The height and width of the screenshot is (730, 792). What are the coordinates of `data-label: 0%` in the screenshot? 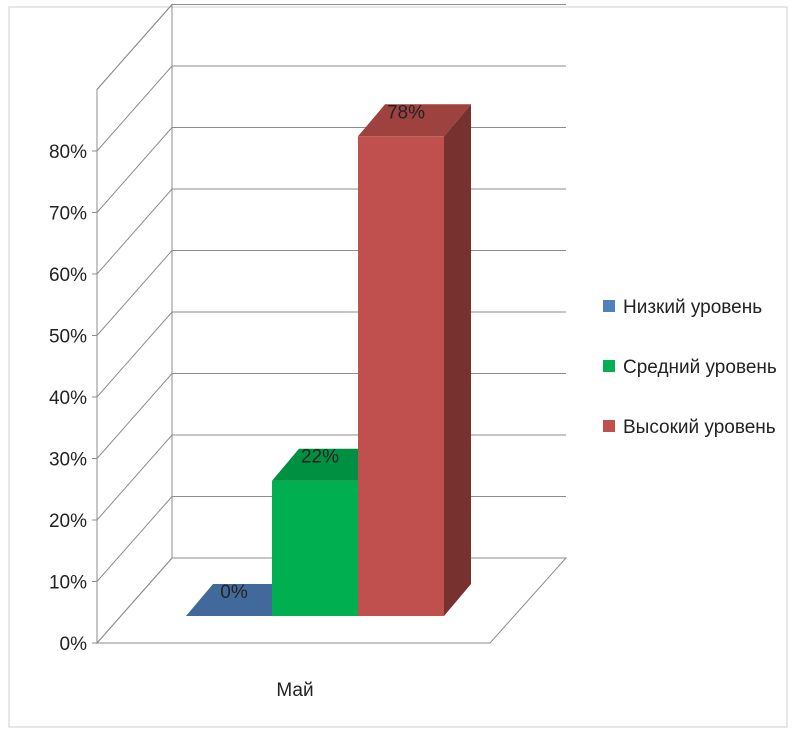 It's located at (234, 592).